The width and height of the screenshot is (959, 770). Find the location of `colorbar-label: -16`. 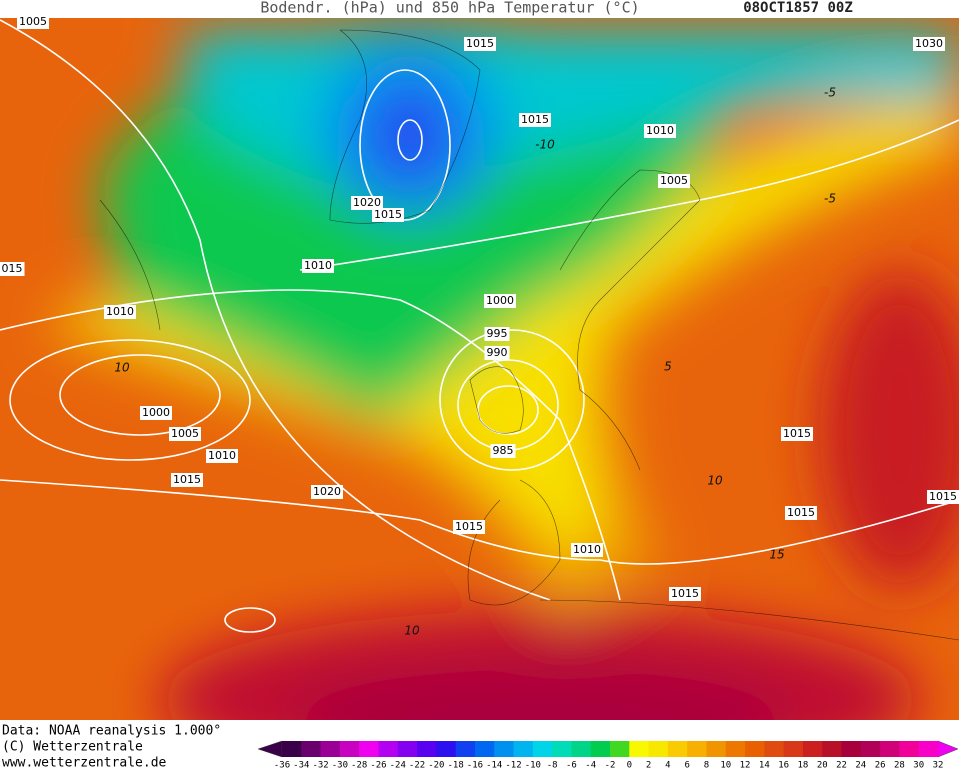

colorbar-label: -16 is located at coordinates (475, 765).